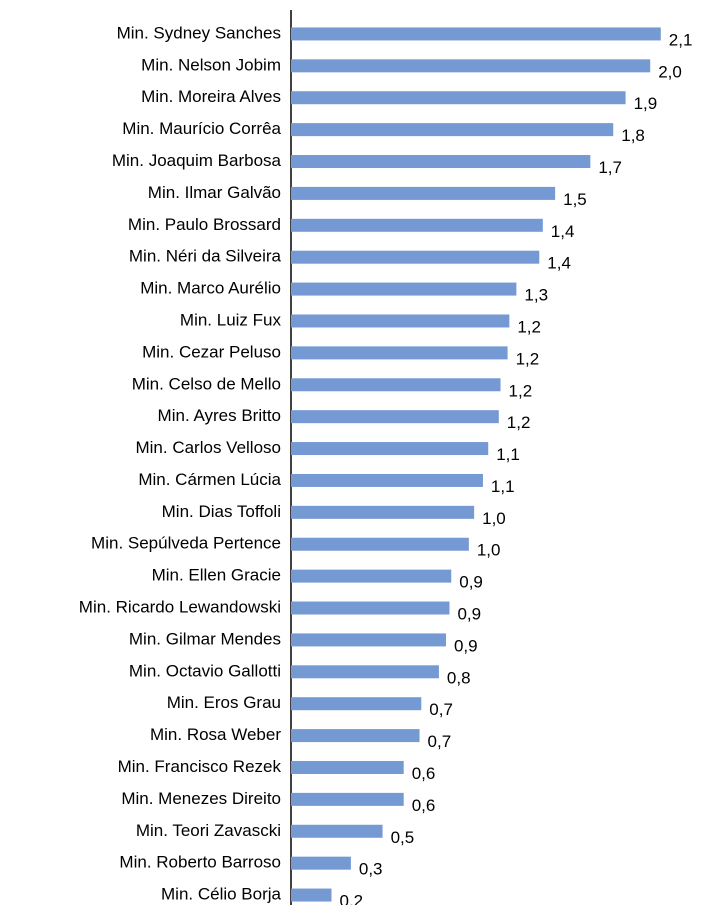 The height and width of the screenshot is (905, 704). I want to click on category-label: Min. Luiz Fux, so click(231, 319).